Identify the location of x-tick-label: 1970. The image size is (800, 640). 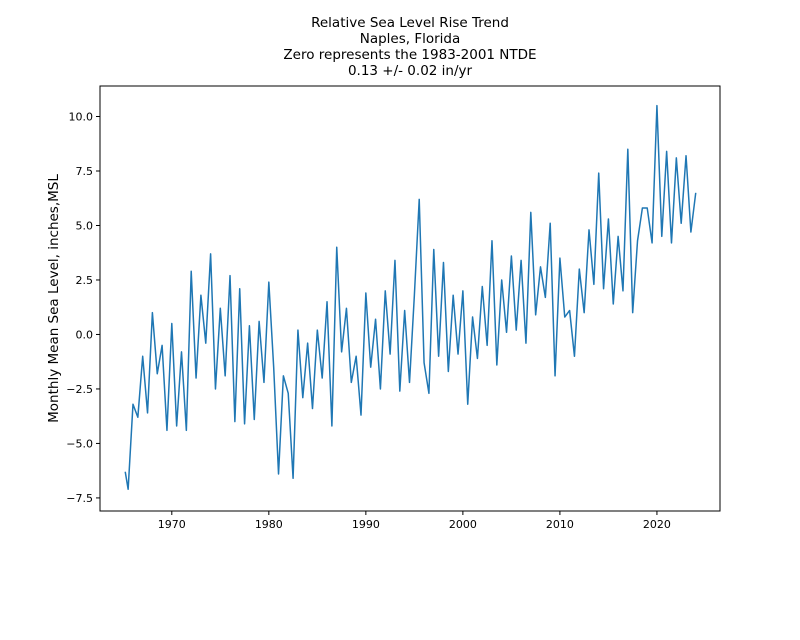
(172, 524).